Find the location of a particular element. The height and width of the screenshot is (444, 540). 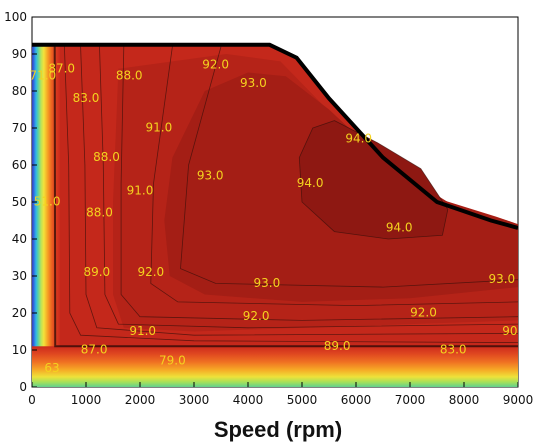

x-tick-label: 7000 is located at coordinates (410, 400).